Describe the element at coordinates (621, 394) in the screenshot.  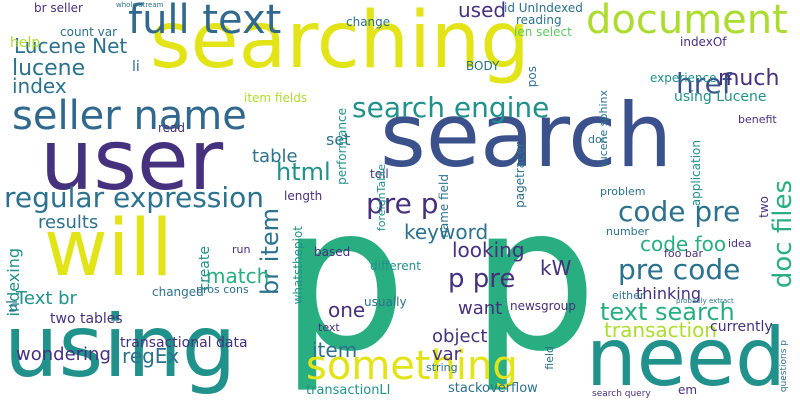
I see `cloud-word: search query` at that location.